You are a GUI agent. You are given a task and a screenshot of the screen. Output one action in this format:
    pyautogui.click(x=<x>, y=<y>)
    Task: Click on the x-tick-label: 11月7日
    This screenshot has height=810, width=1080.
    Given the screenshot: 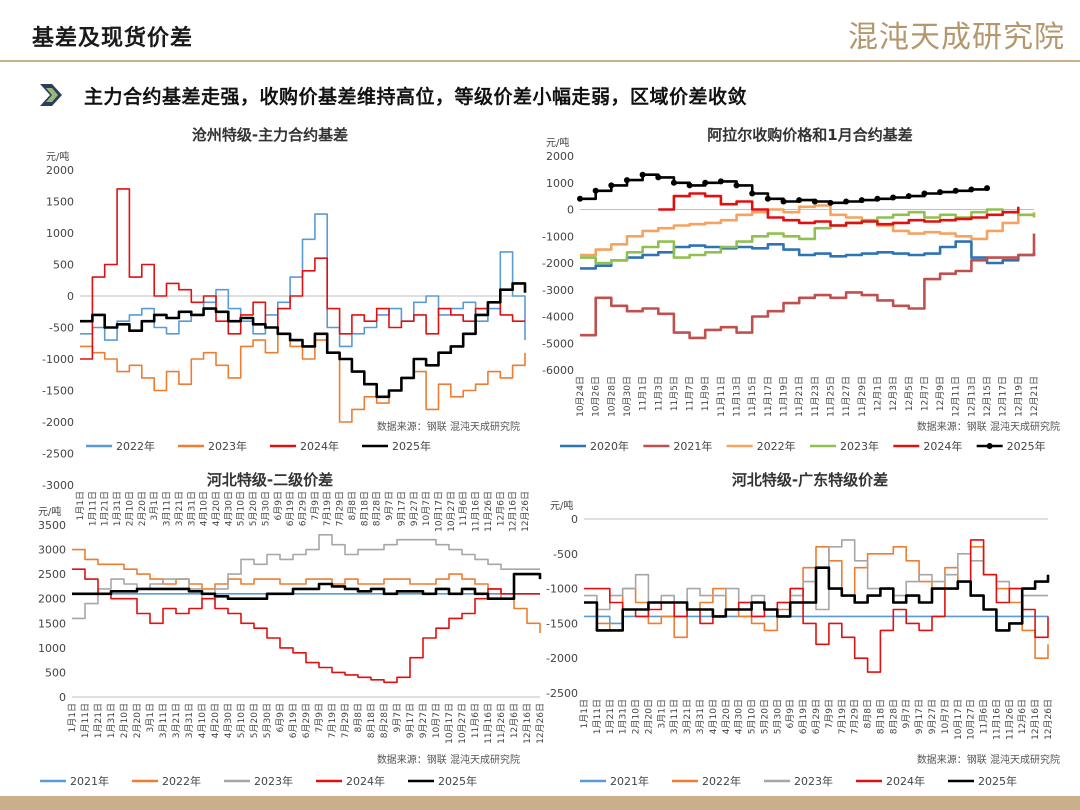 What is the action you would take?
    pyautogui.click(x=690, y=393)
    